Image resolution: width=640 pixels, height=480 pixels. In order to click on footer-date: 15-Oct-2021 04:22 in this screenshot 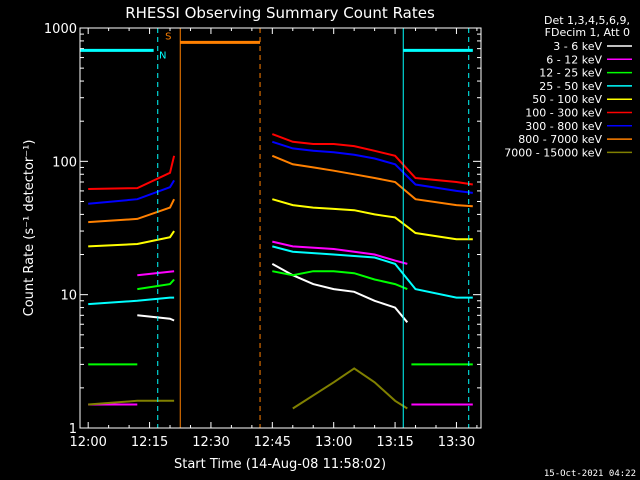, I will do `click(590, 474)`.